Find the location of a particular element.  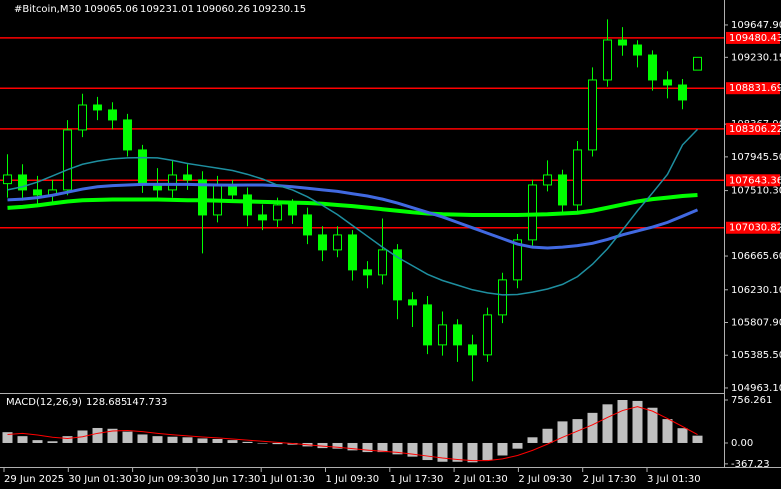

level-label: 107030.82 is located at coordinates (755, 228).